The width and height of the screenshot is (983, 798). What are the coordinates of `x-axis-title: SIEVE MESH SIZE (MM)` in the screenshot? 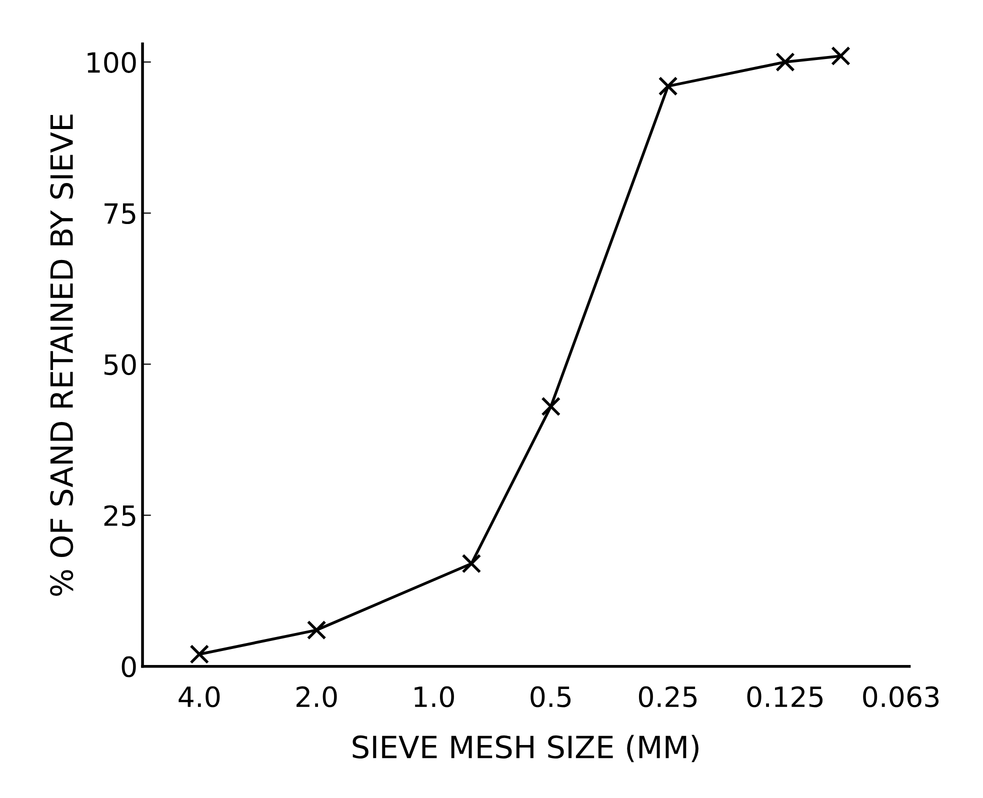 It's located at (525, 748).